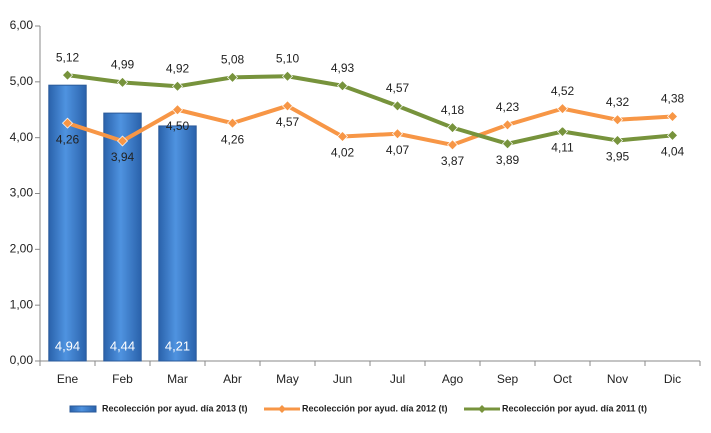 Image resolution: width=711 pixels, height=433 pixels. Describe the element at coordinates (397, 379) in the screenshot. I see `x-tick-label: Jul` at that location.